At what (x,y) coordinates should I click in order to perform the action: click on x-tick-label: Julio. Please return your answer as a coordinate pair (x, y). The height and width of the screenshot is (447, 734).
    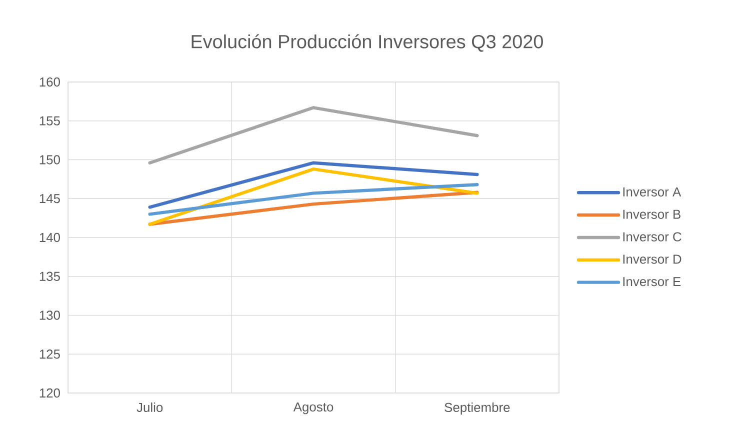
    Looking at the image, I should click on (149, 407).